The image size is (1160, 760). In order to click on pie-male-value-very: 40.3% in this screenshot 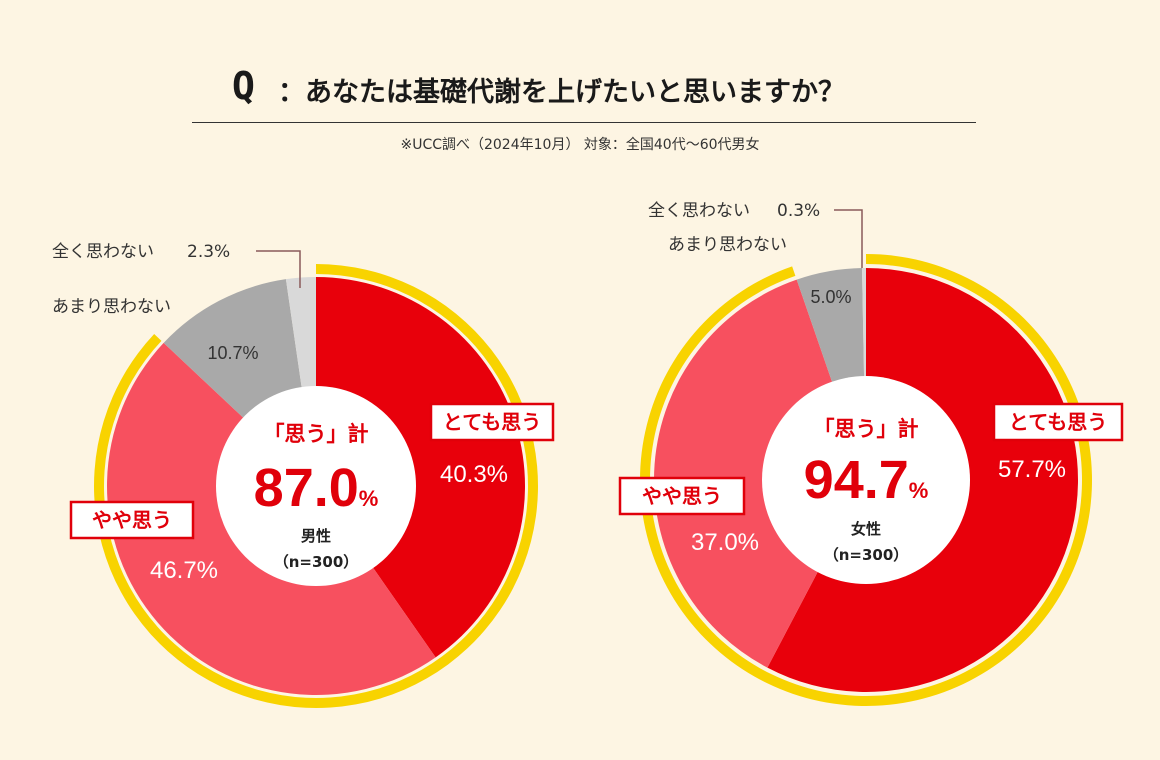, I will do `click(474, 474)`.